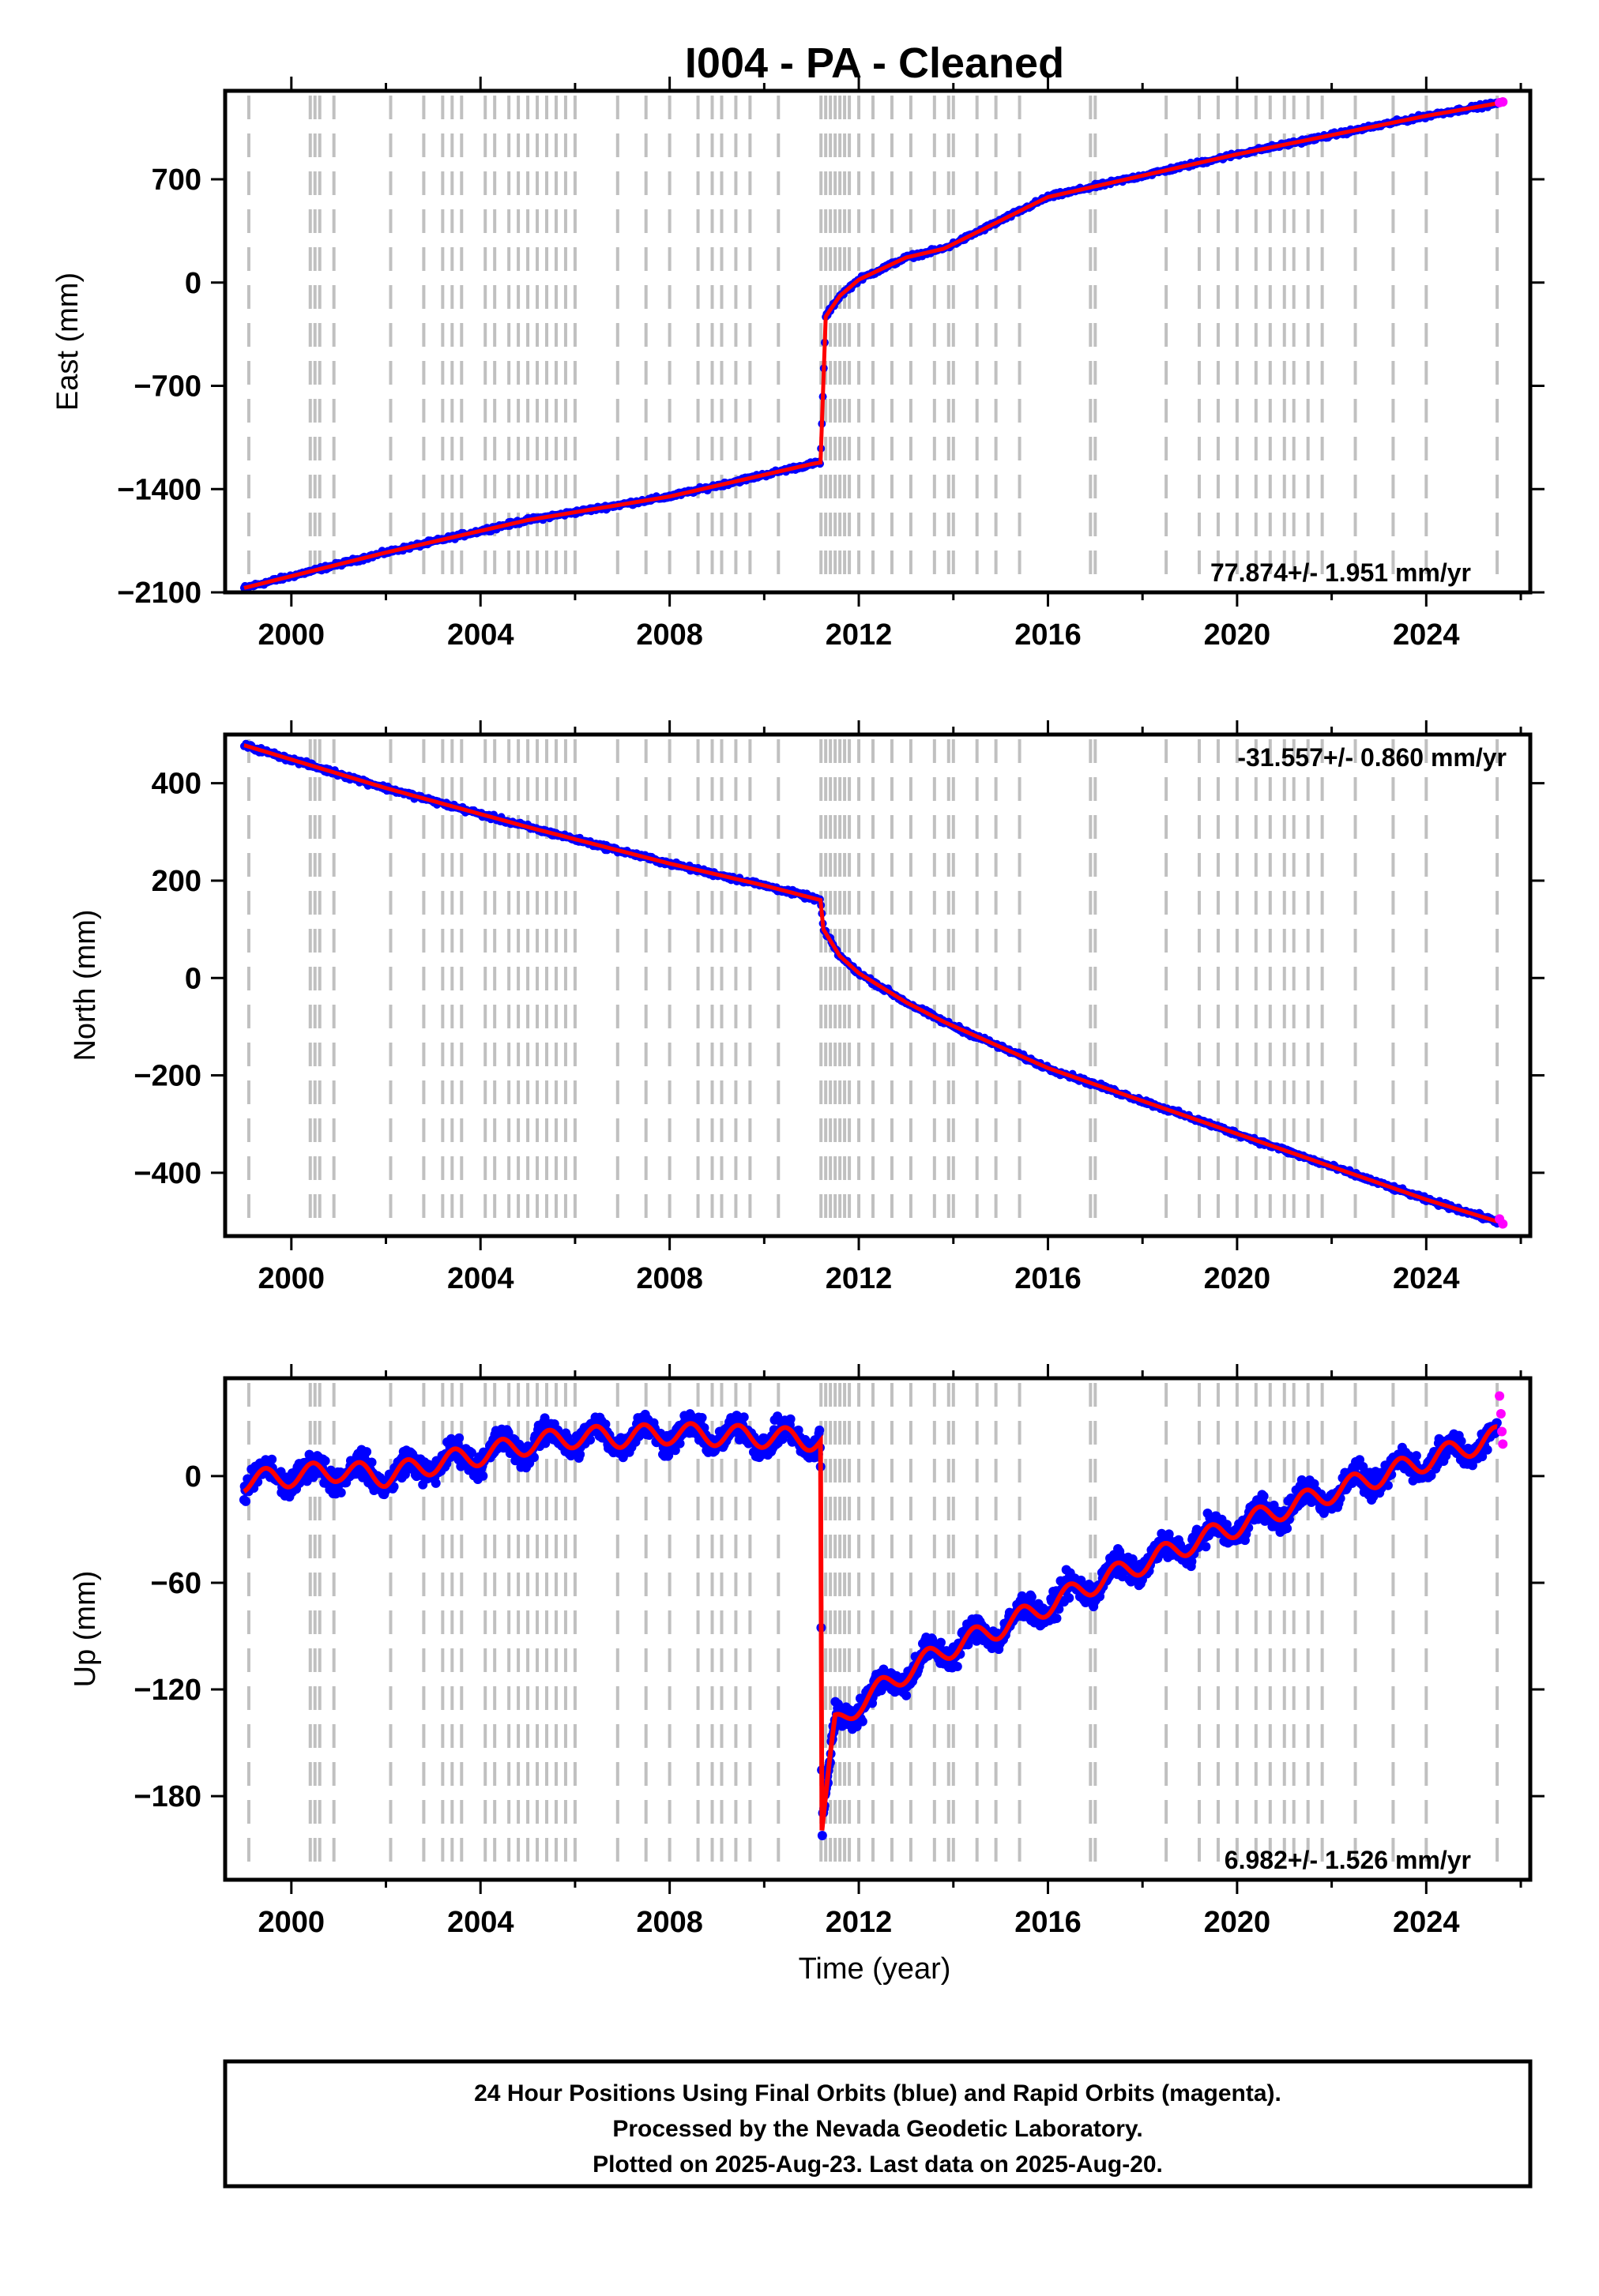 This screenshot has height=2296, width=1599. What do you see at coordinates (168, 1077) in the screenshot?
I see `y-tick-label: −200` at bounding box center [168, 1077].